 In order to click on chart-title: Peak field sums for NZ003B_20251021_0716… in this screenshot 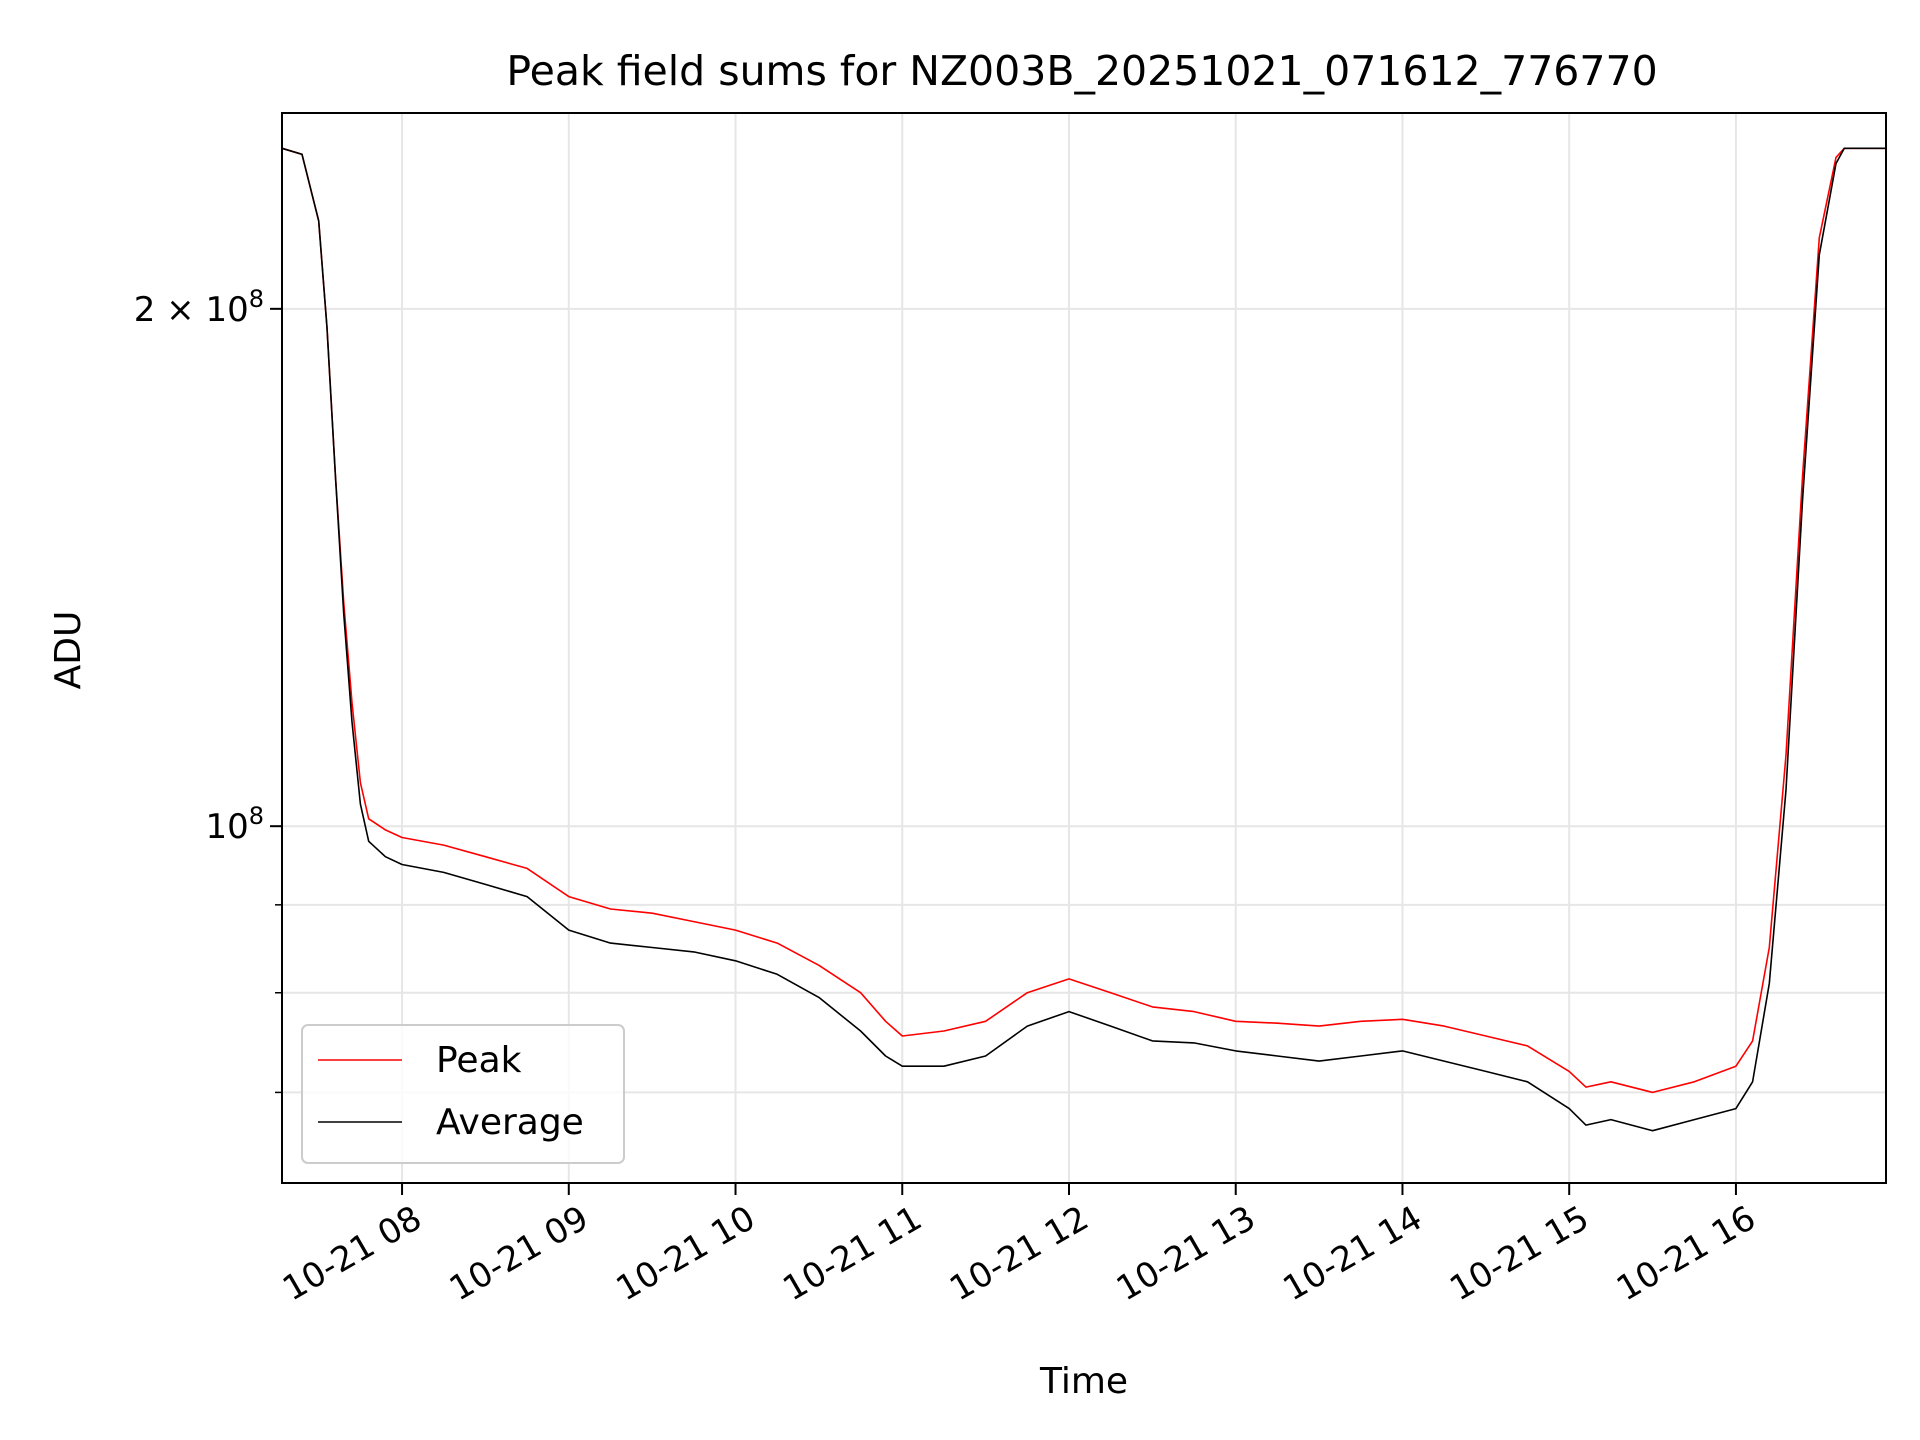, I will do `click(1081, 71)`.